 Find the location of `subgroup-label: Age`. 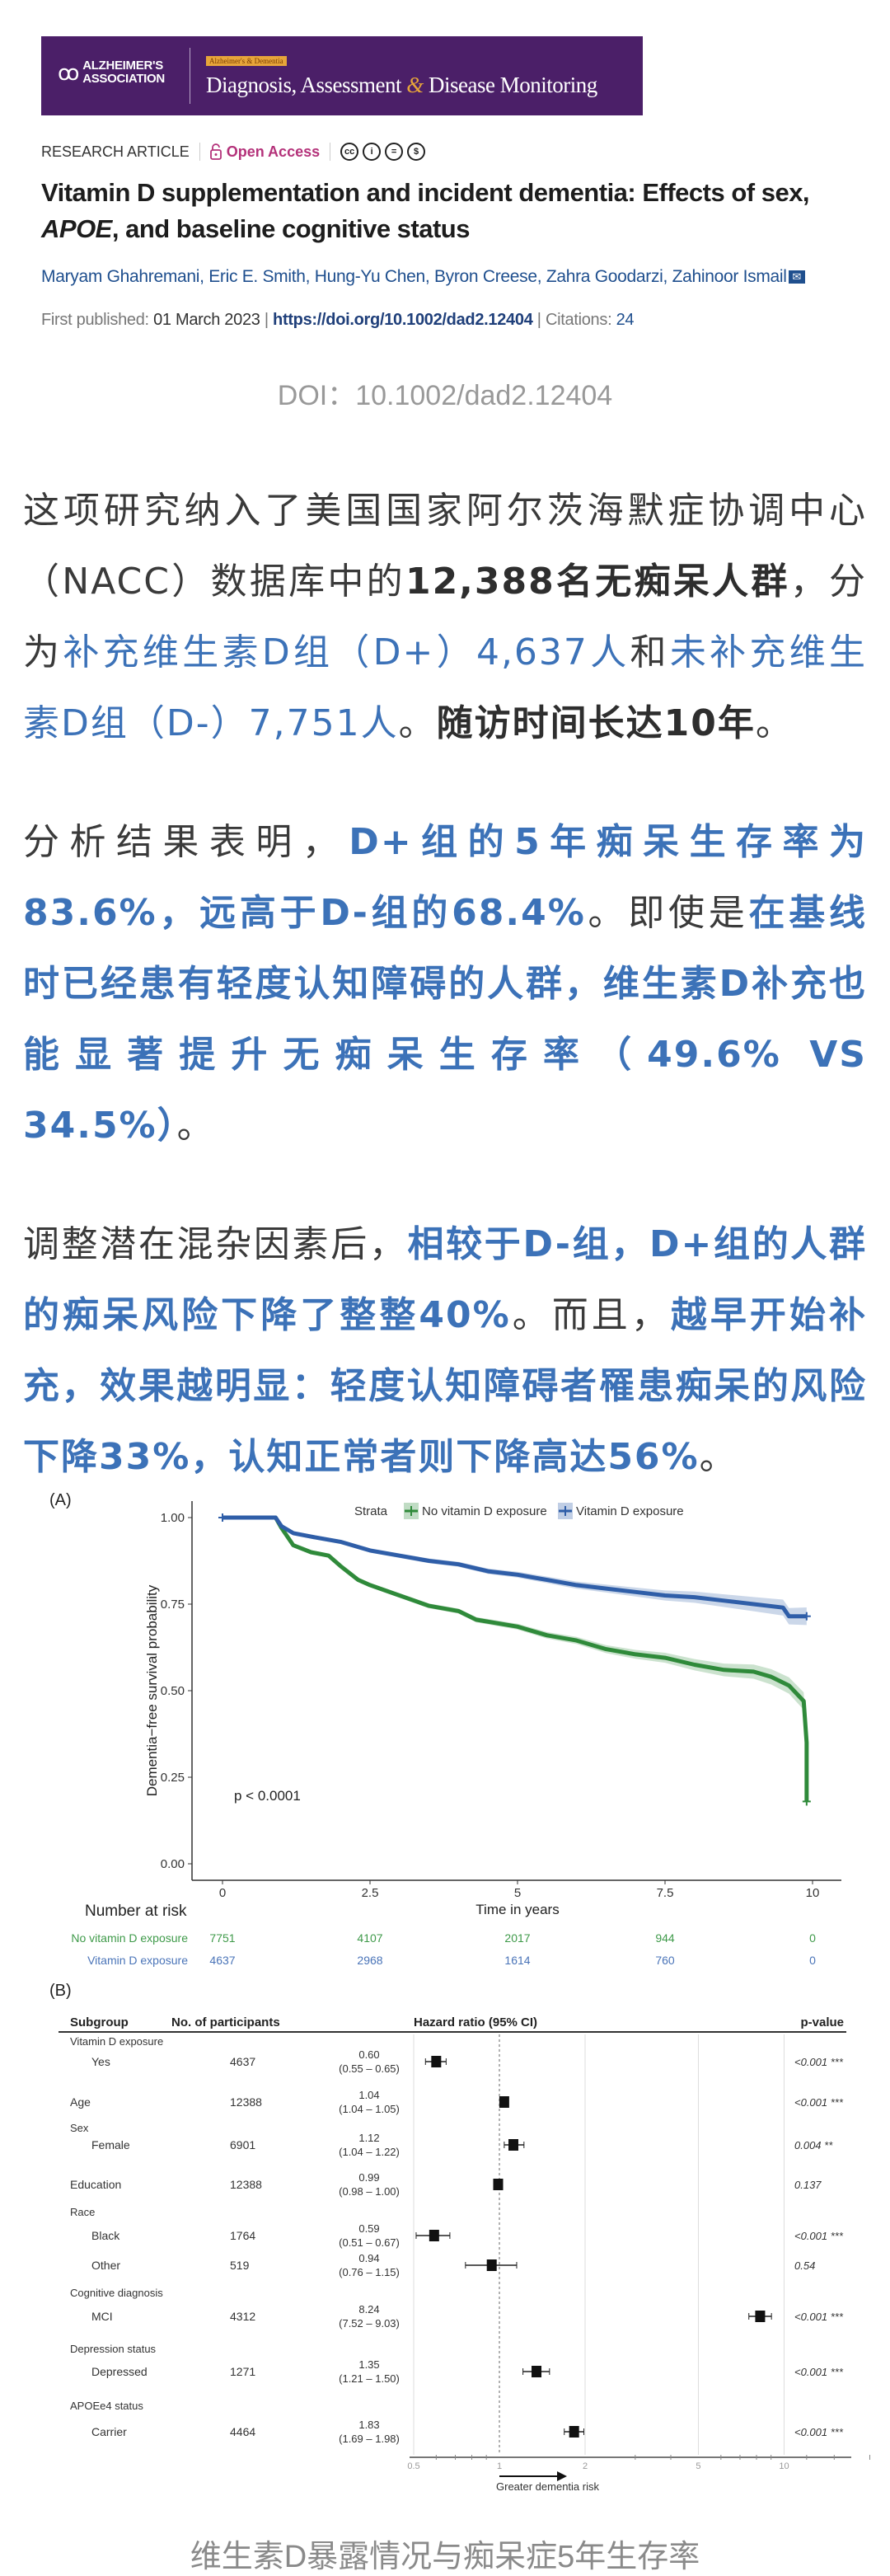

subgroup-label: Age is located at coordinates (80, 2102).